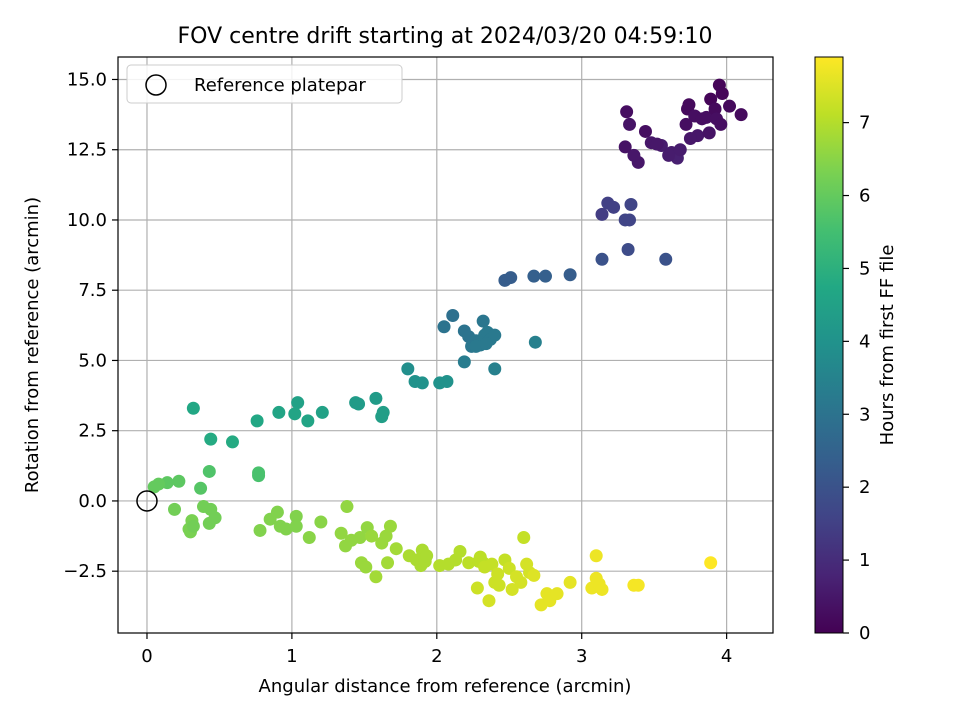  I want to click on y-tick-label: 2.5, so click(92, 431).